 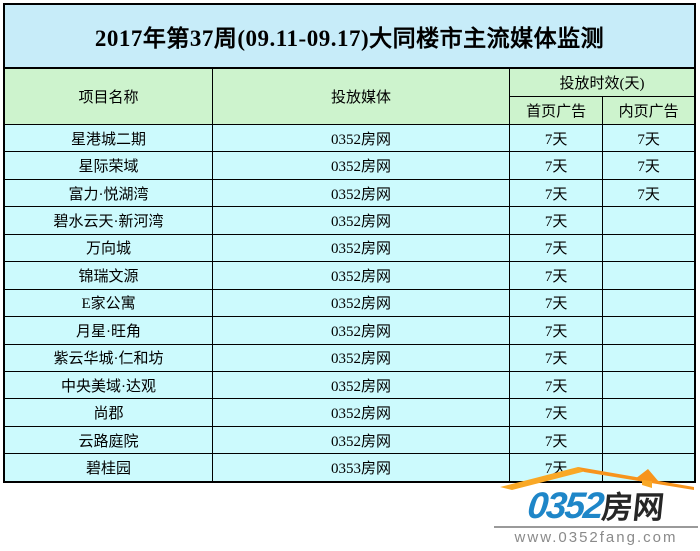 I want to click on table-row: 云路庭院 0352房网 7天, so click(x=349, y=440).